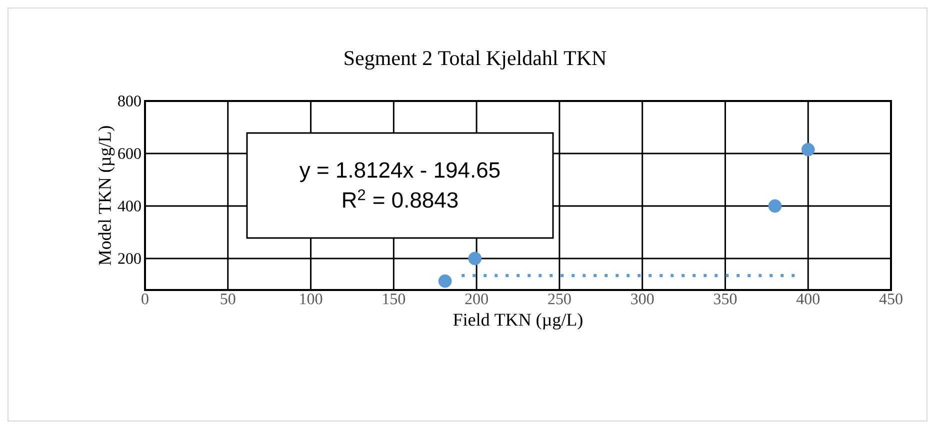 The image size is (935, 429). I want to click on x-tick-label: 450, so click(890, 299).